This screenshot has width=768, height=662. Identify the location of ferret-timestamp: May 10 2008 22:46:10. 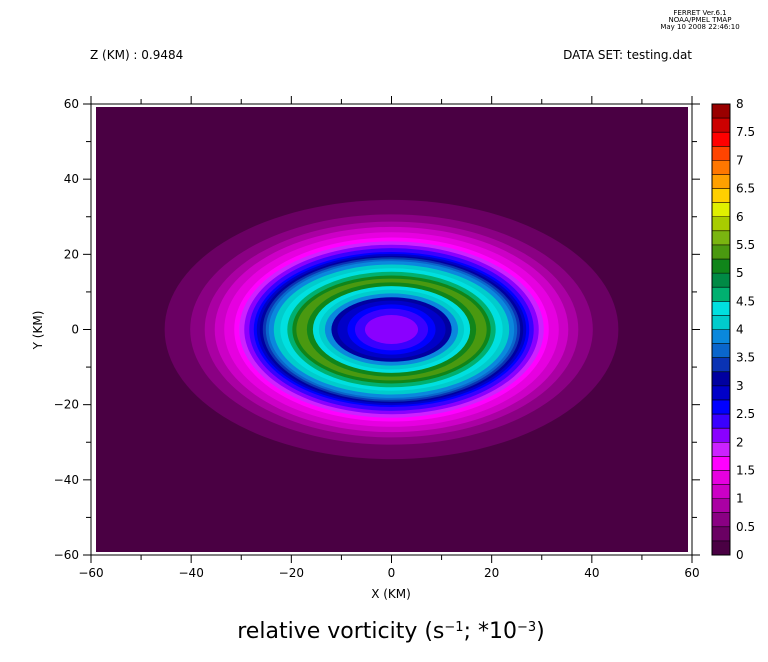
(699, 27).